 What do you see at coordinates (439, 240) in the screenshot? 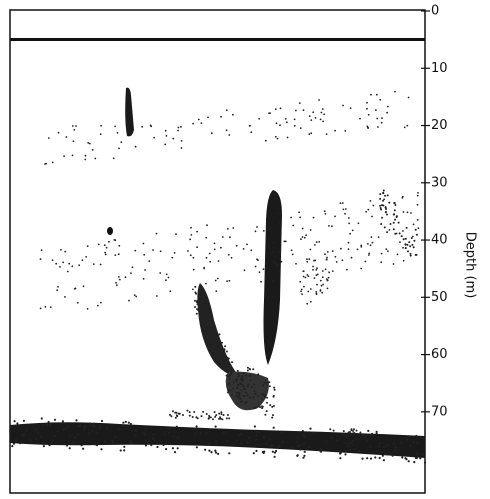
I see `y-tick-label: 40` at bounding box center [439, 240].